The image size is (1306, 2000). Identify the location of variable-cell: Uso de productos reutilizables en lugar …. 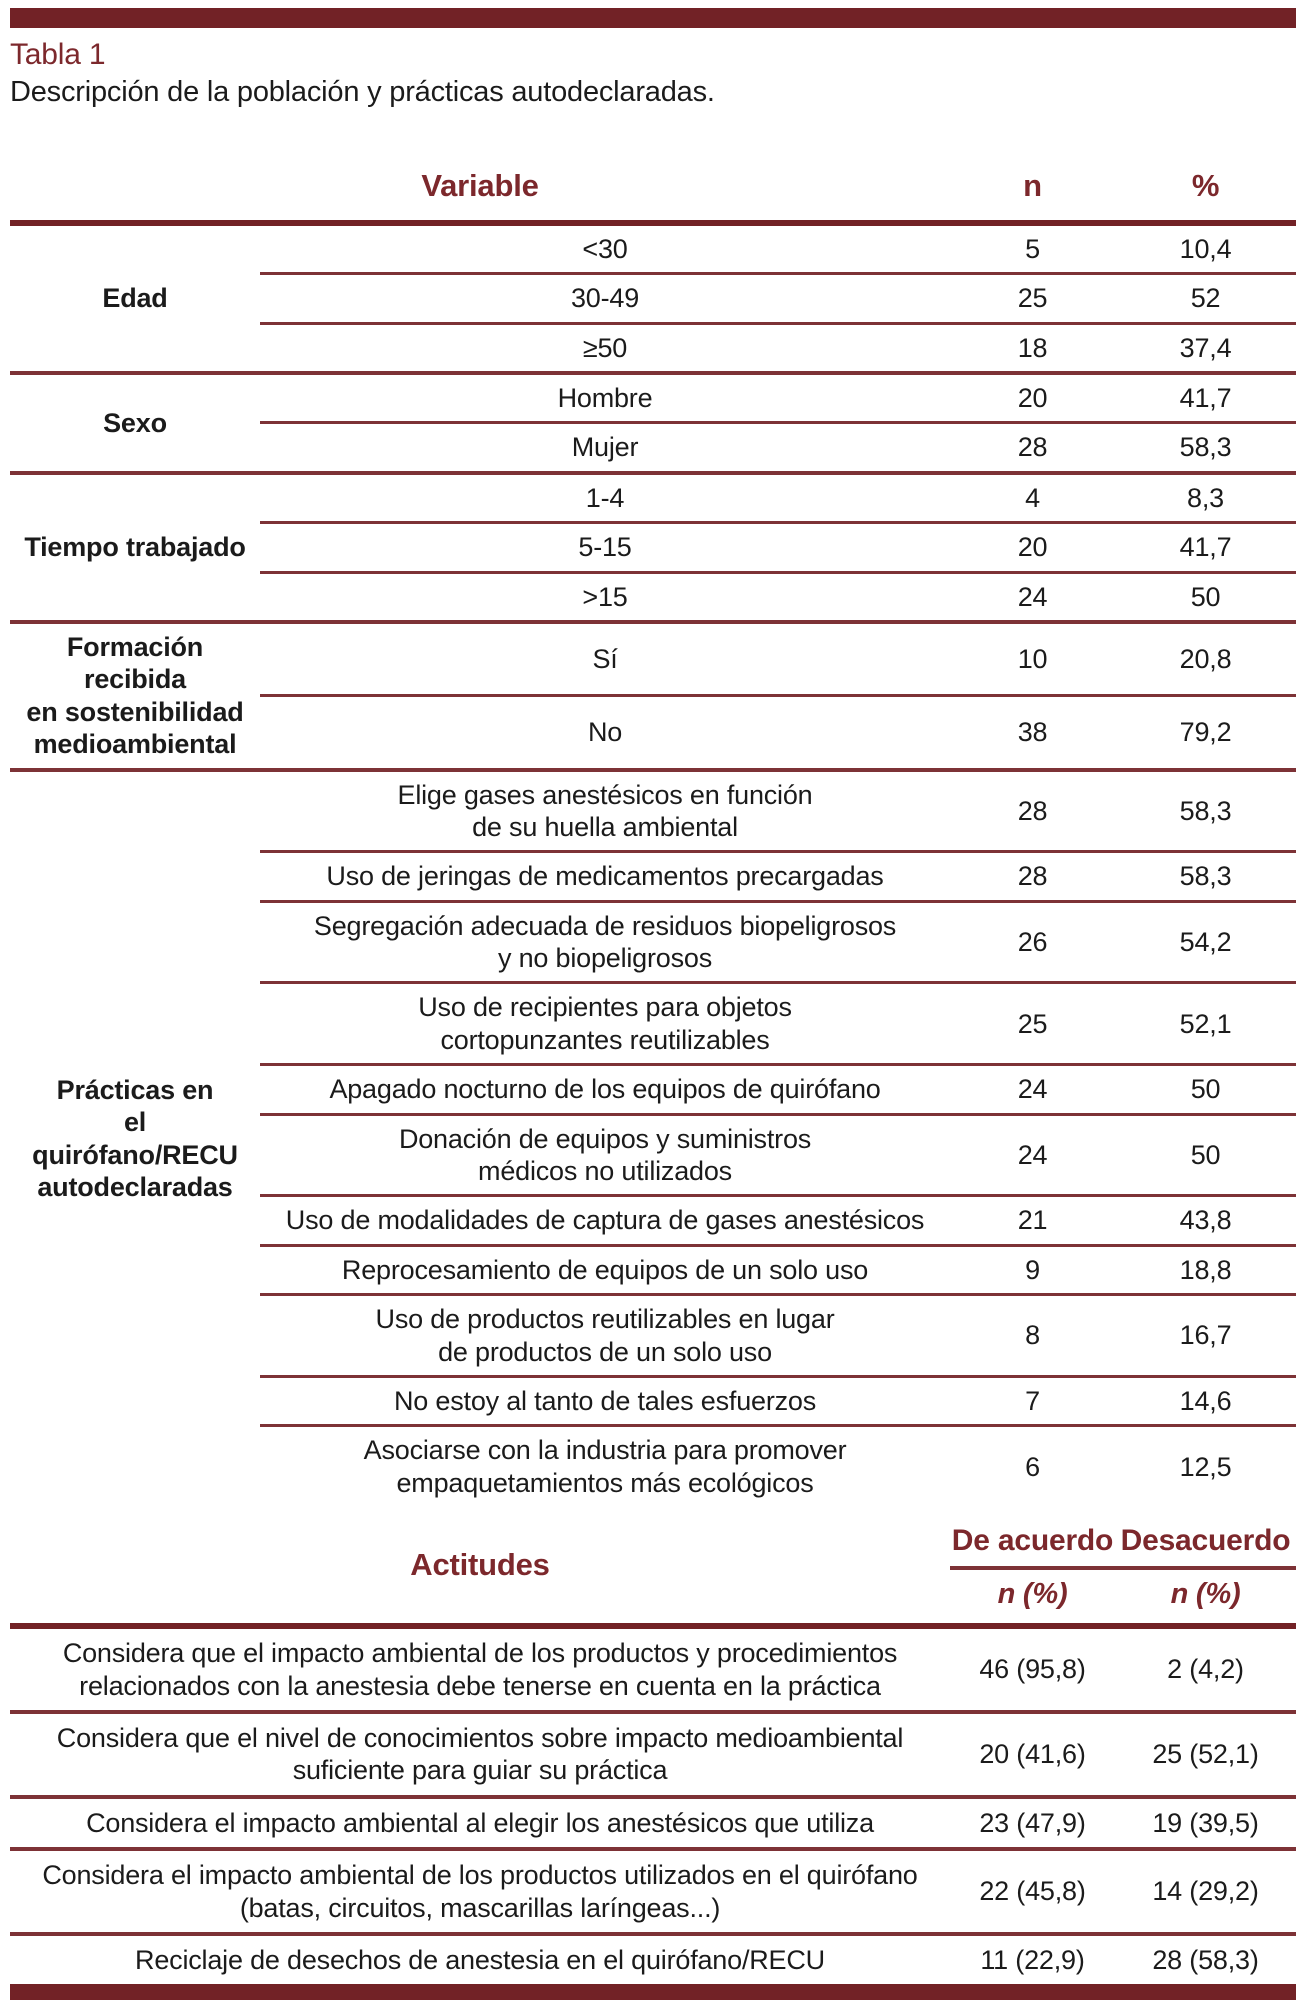
(605, 1335).